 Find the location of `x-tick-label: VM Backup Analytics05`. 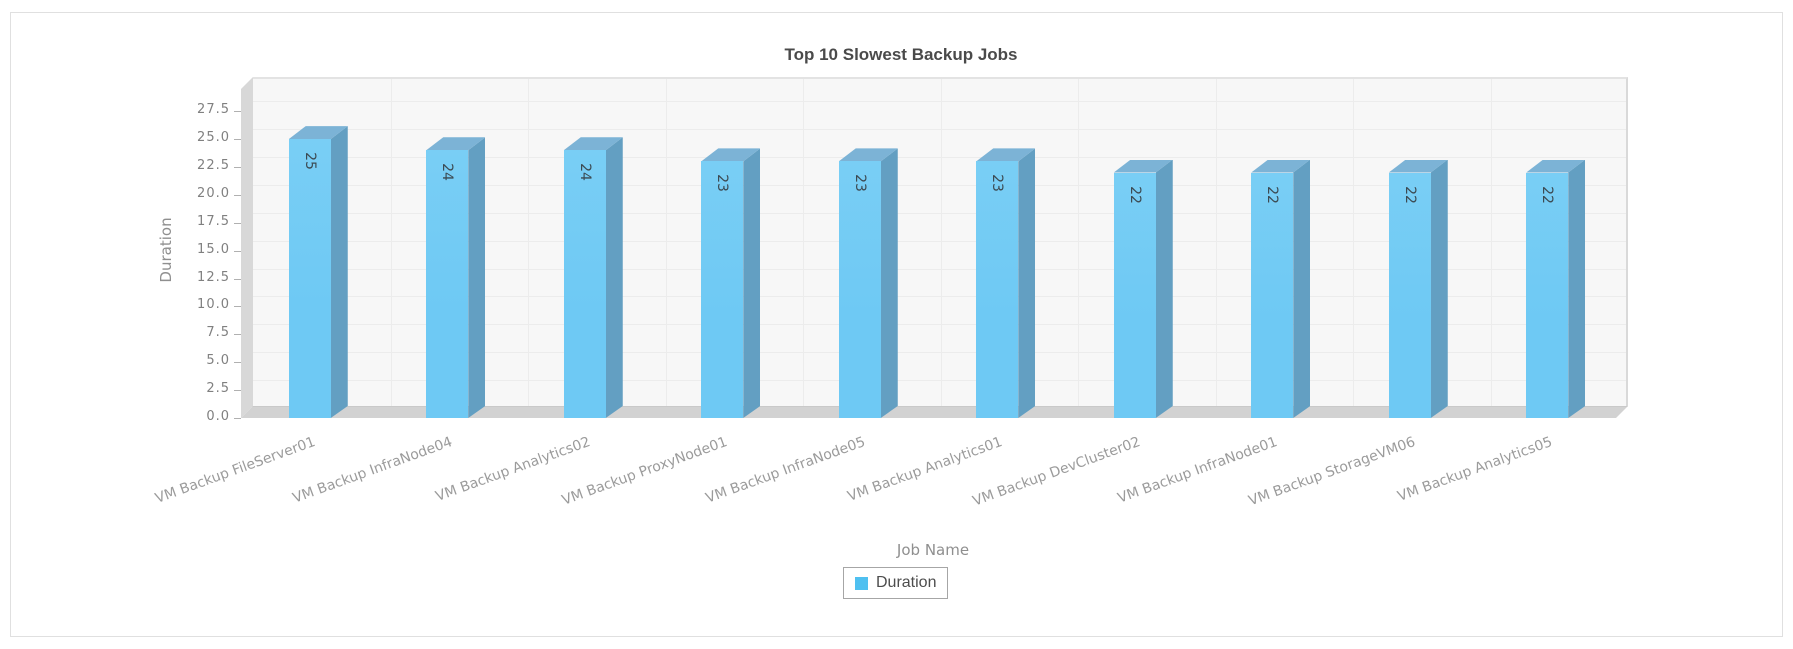

x-tick-label: VM Backup Analytics05 is located at coordinates (1475, 469).